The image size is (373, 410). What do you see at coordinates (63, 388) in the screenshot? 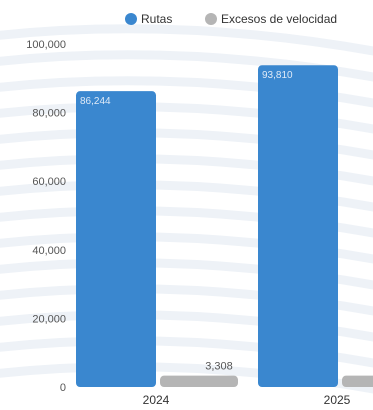
I see `y-tick-label: 0` at bounding box center [63, 388].